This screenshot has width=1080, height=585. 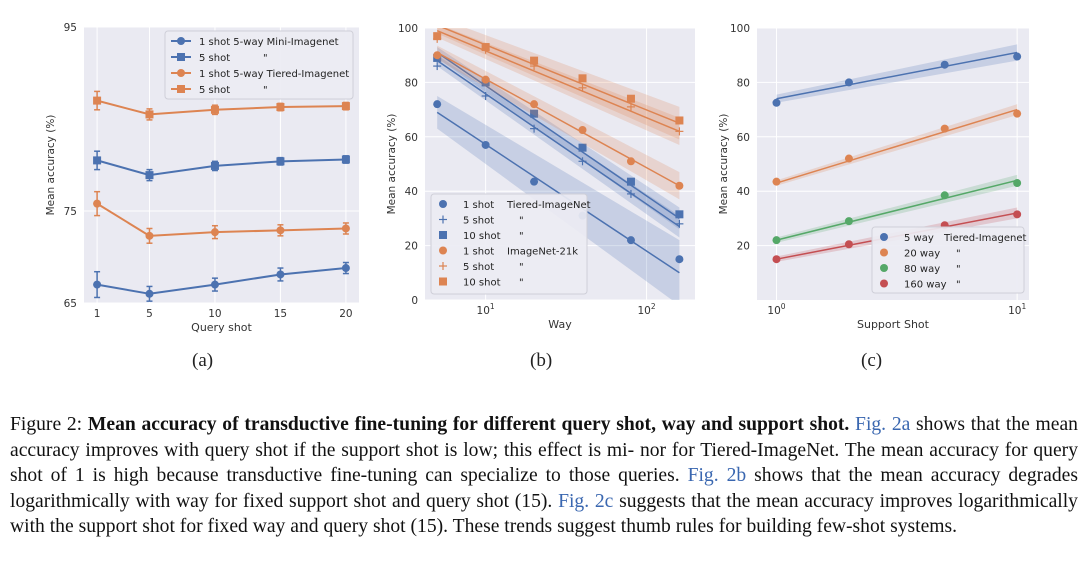 I want to click on legend-entry: 20 way ", so click(x=920, y=254).